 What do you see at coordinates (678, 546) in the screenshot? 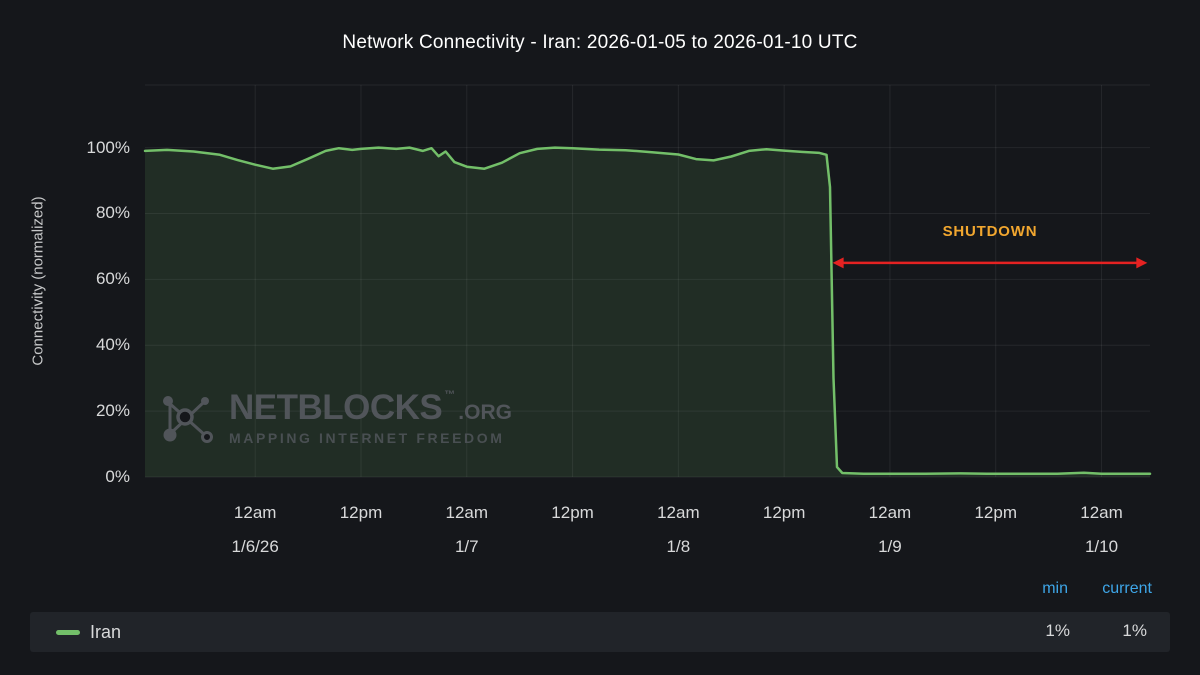
I see `x-axis-date-label: 1/8` at bounding box center [678, 546].